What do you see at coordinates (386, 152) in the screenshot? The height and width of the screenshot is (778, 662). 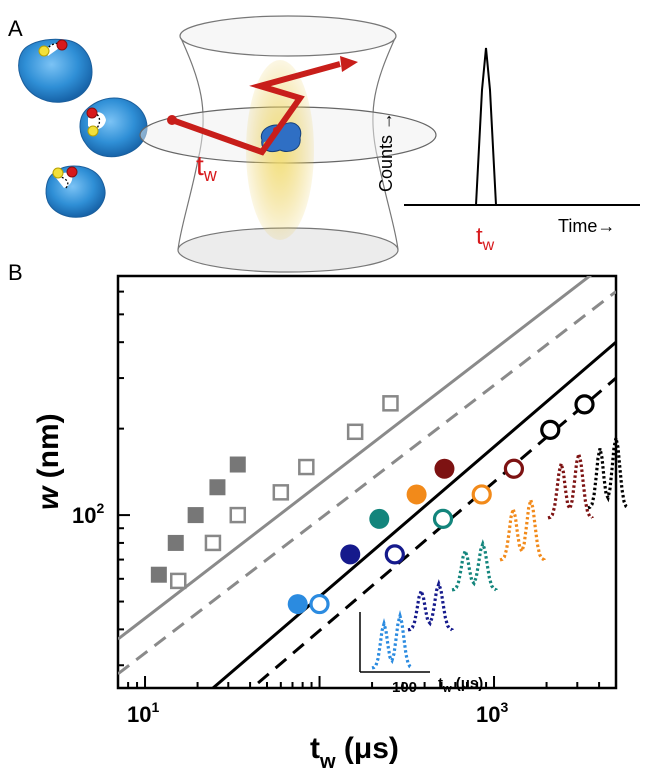 I see `counts-axis-label: Counts →` at bounding box center [386, 152].